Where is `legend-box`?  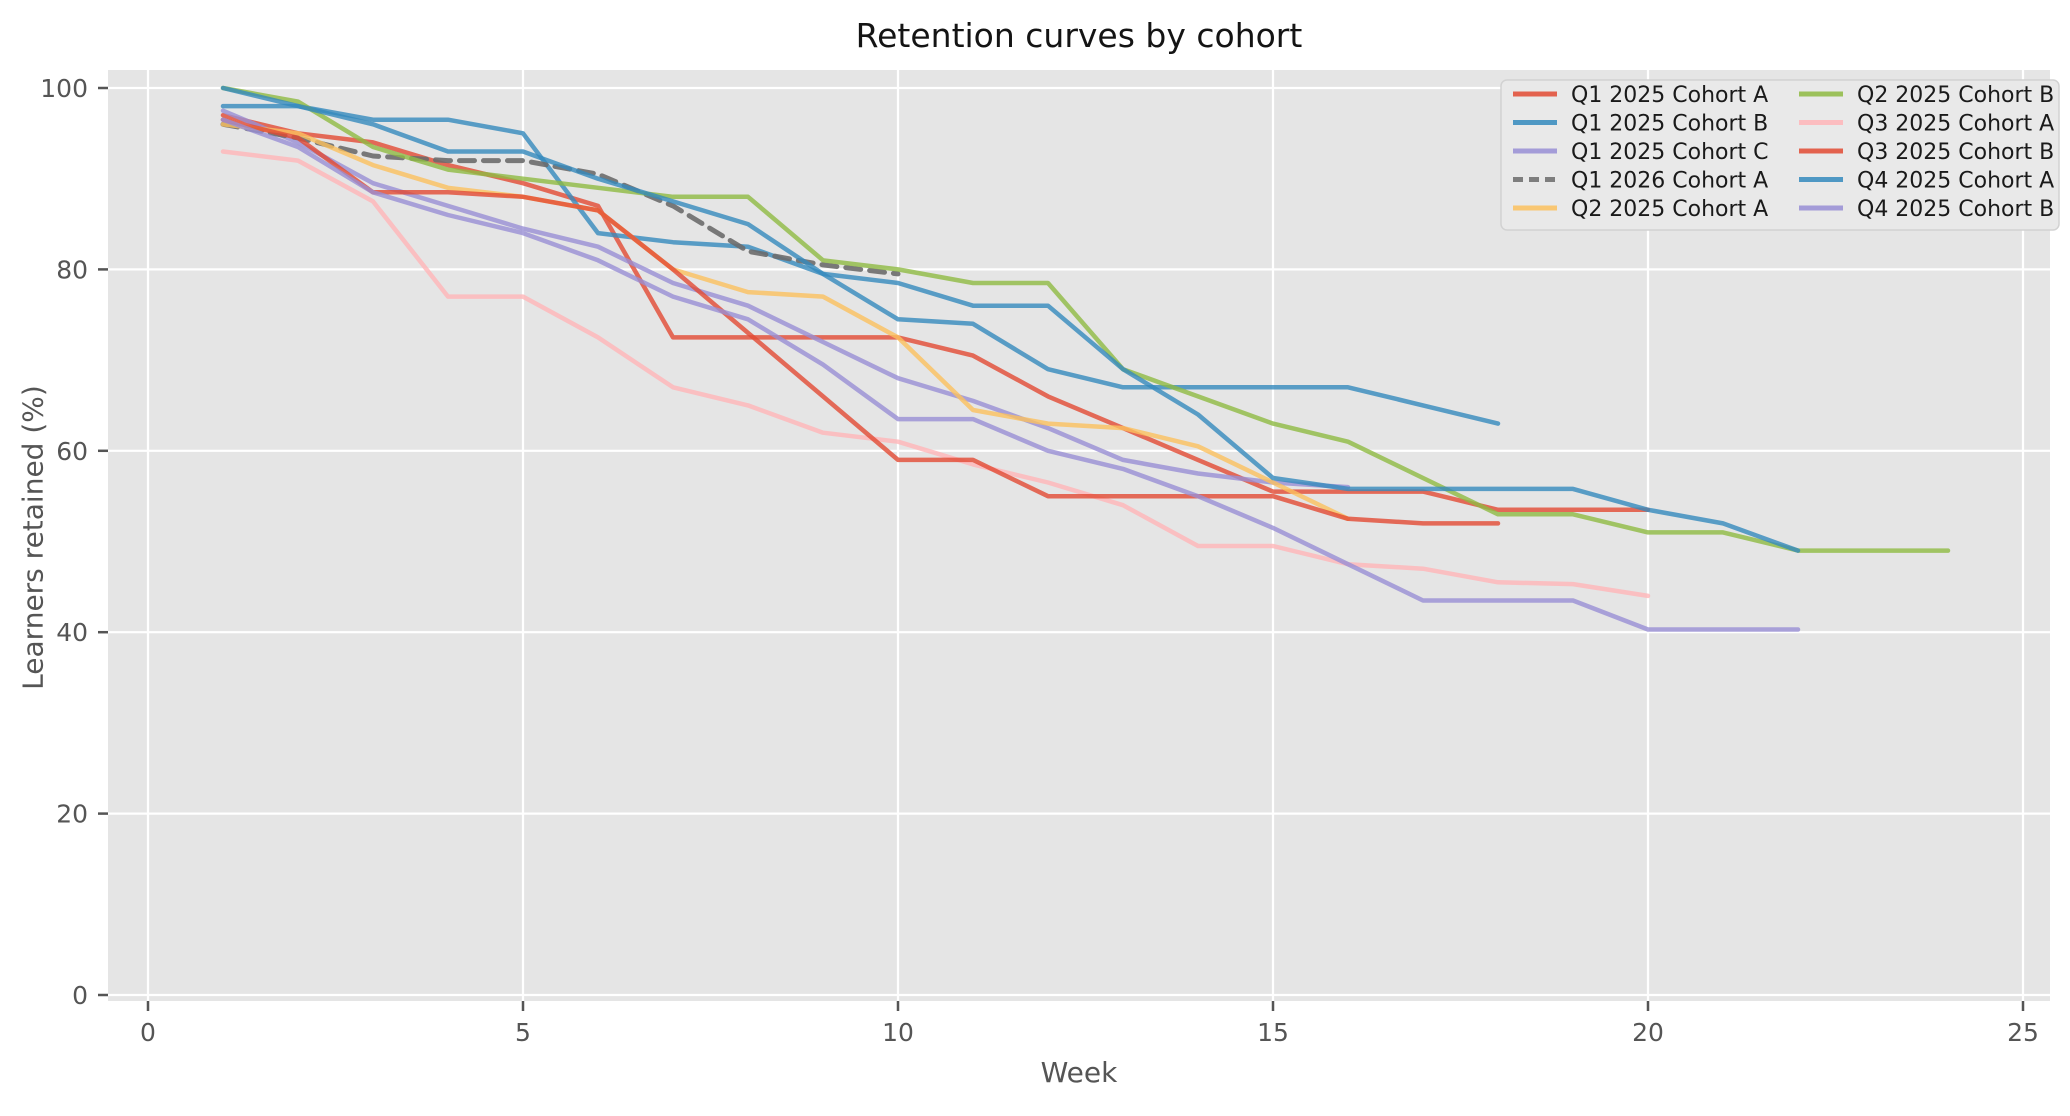 legend-box is located at coordinates (1780, 155).